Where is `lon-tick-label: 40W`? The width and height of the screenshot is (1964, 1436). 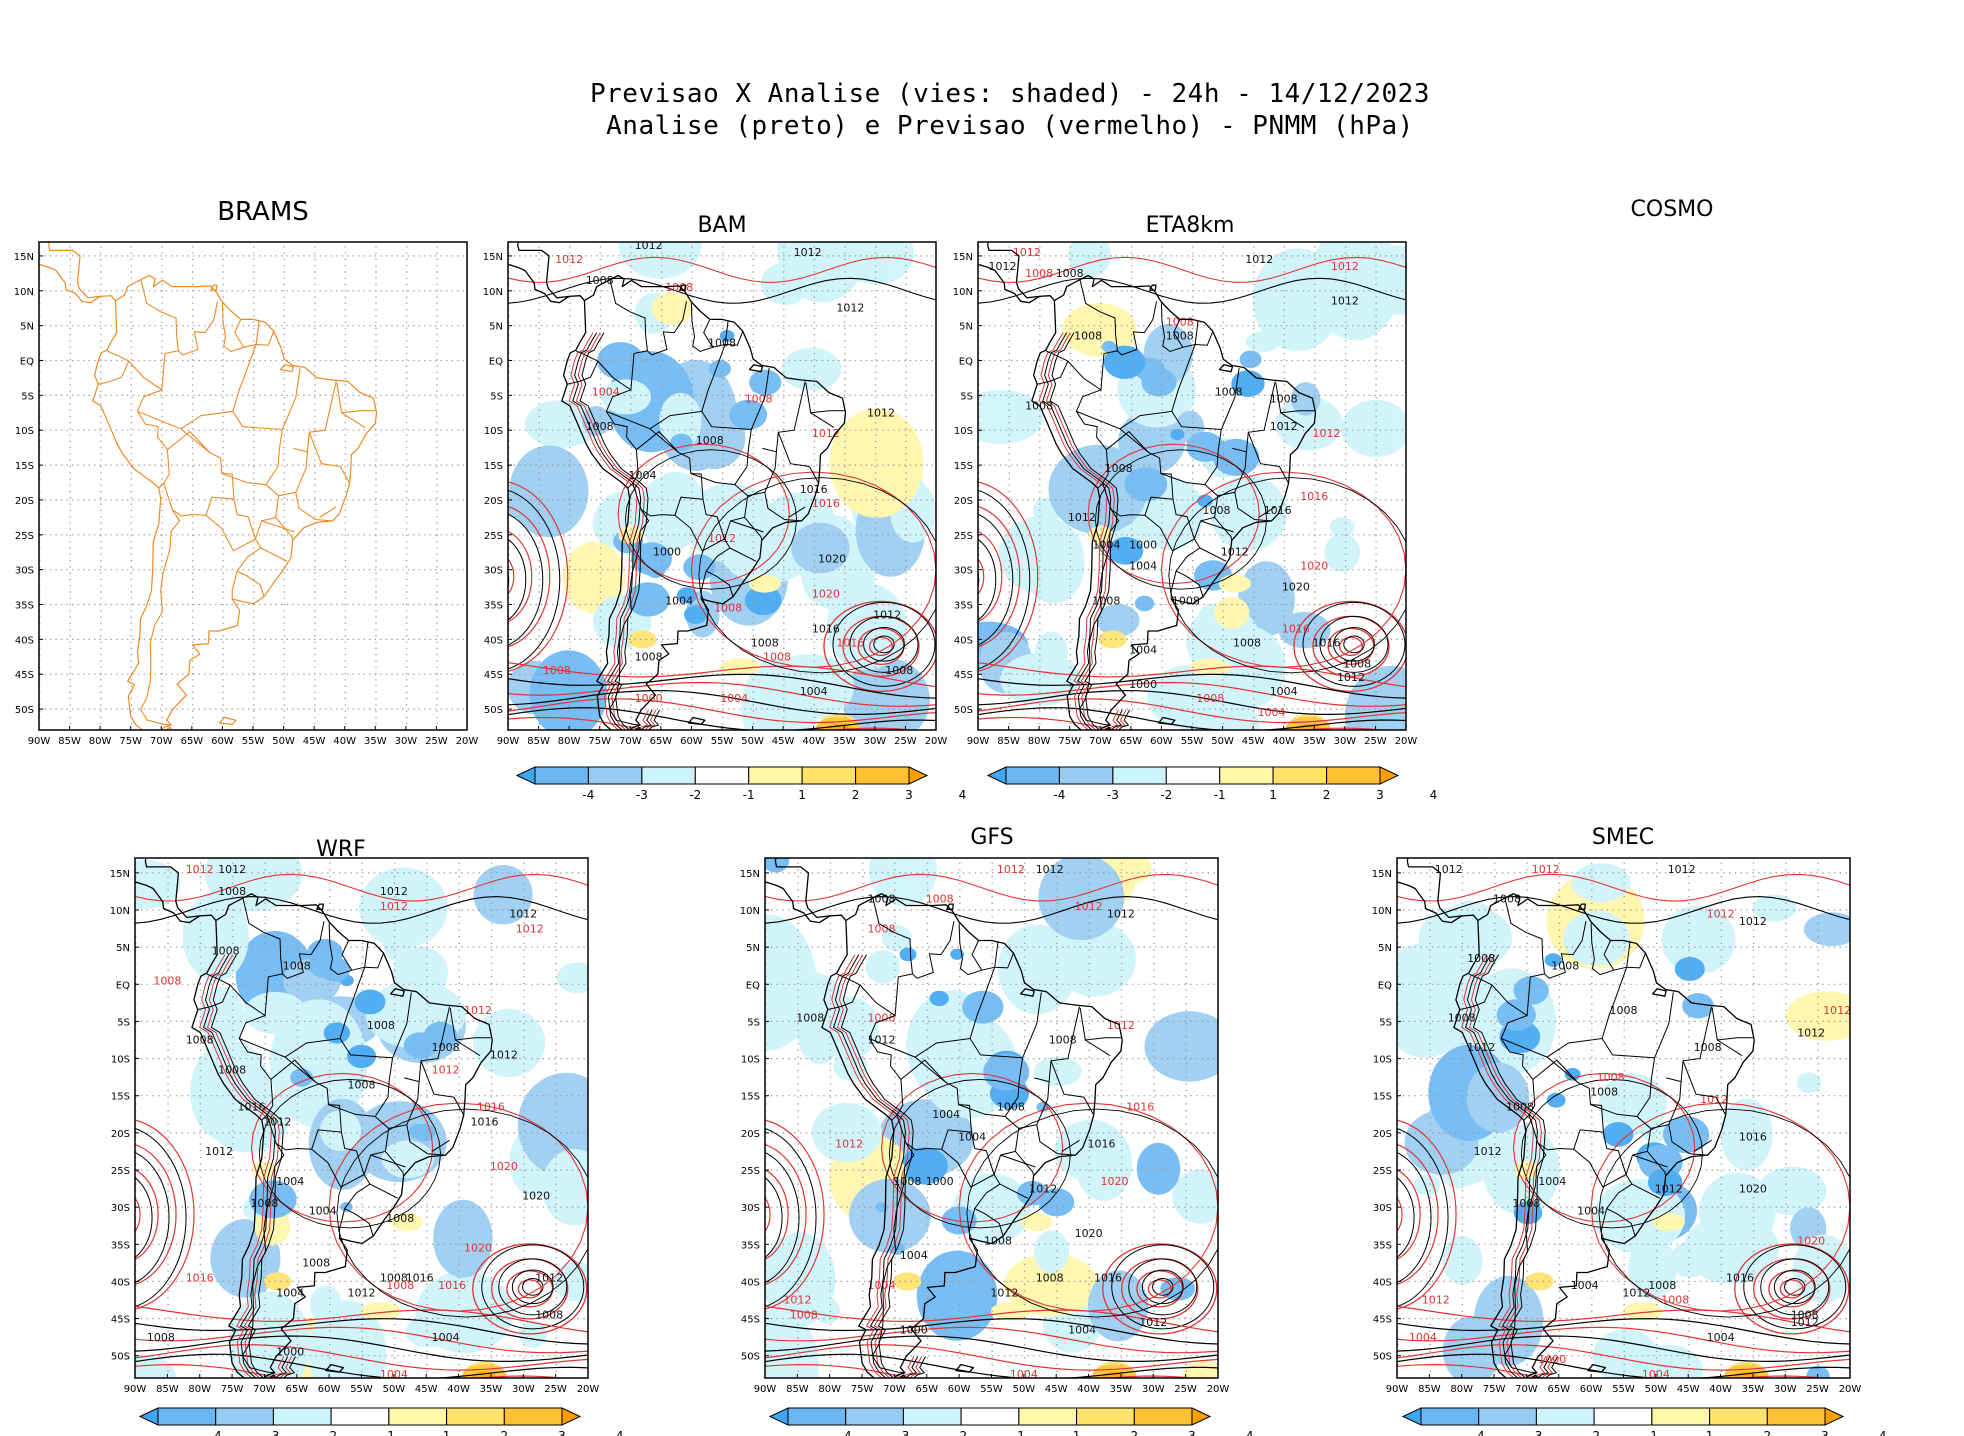
lon-tick-label: 40W is located at coordinates (1720, 1389).